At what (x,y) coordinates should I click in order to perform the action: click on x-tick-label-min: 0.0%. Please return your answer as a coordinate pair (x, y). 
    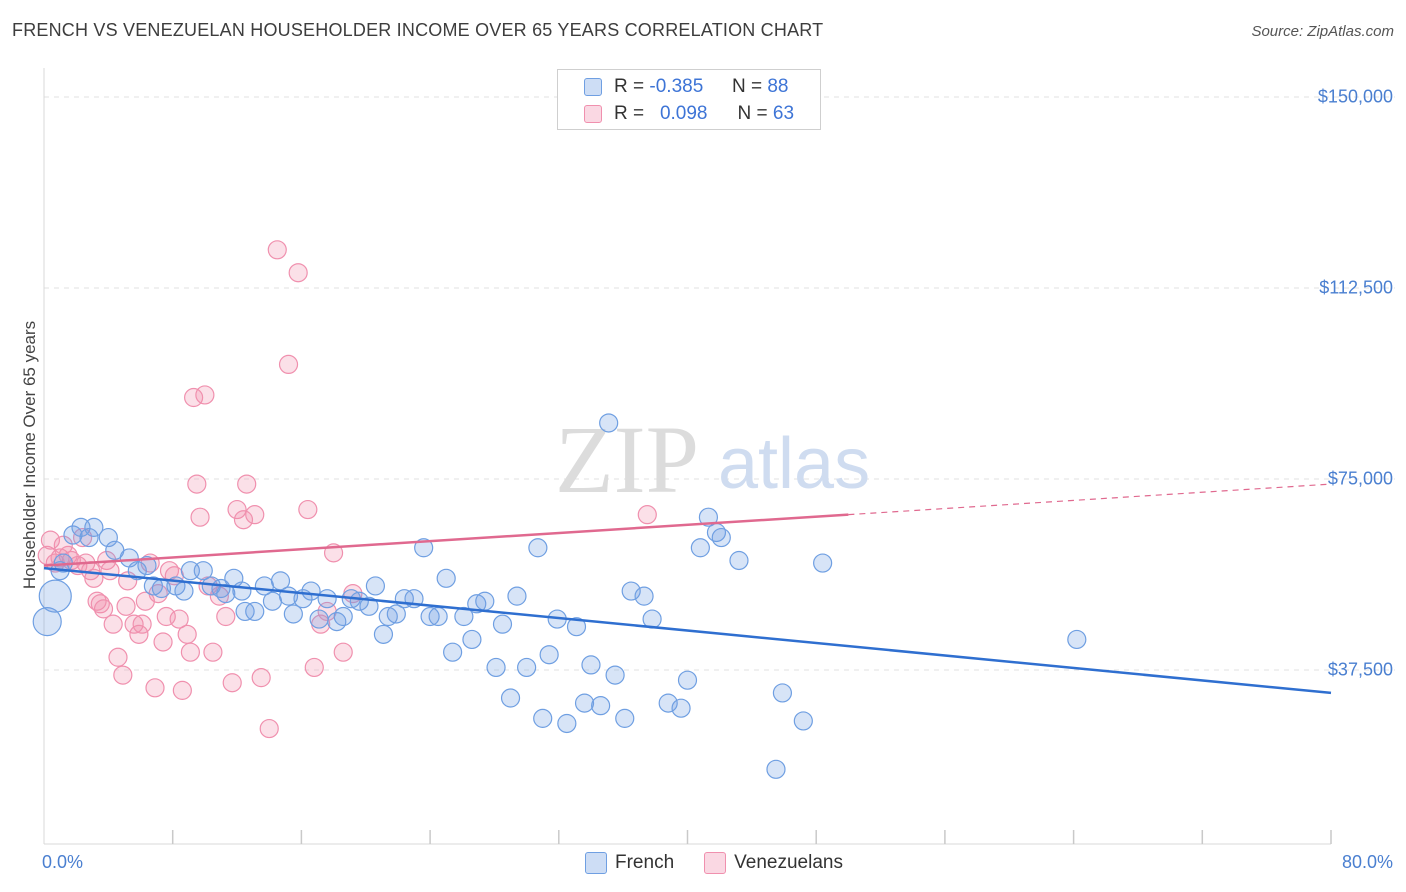
    Looking at the image, I should click on (63, 862).